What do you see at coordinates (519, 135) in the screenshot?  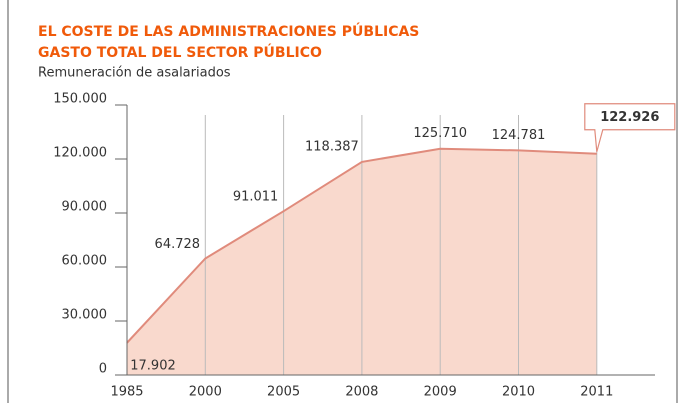 I see `value-label: 124.781` at bounding box center [519, 135].